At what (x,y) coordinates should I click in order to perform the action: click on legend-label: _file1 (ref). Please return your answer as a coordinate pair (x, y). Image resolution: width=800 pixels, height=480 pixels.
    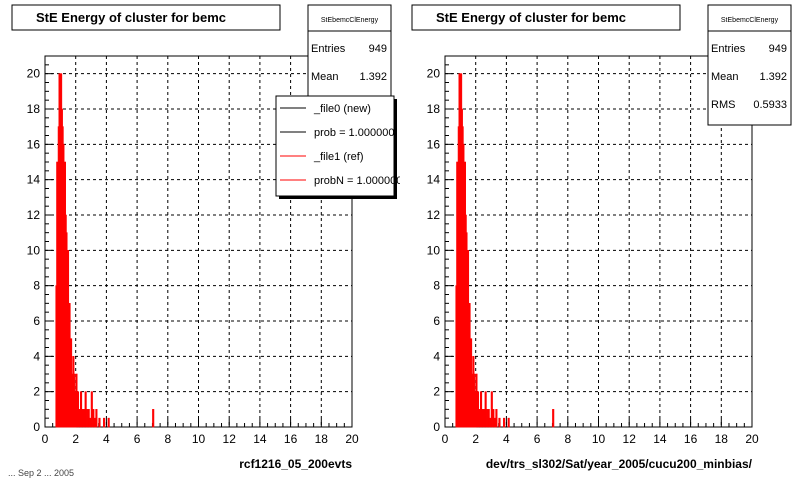
    Looking at the image, I should click on (338, 157).